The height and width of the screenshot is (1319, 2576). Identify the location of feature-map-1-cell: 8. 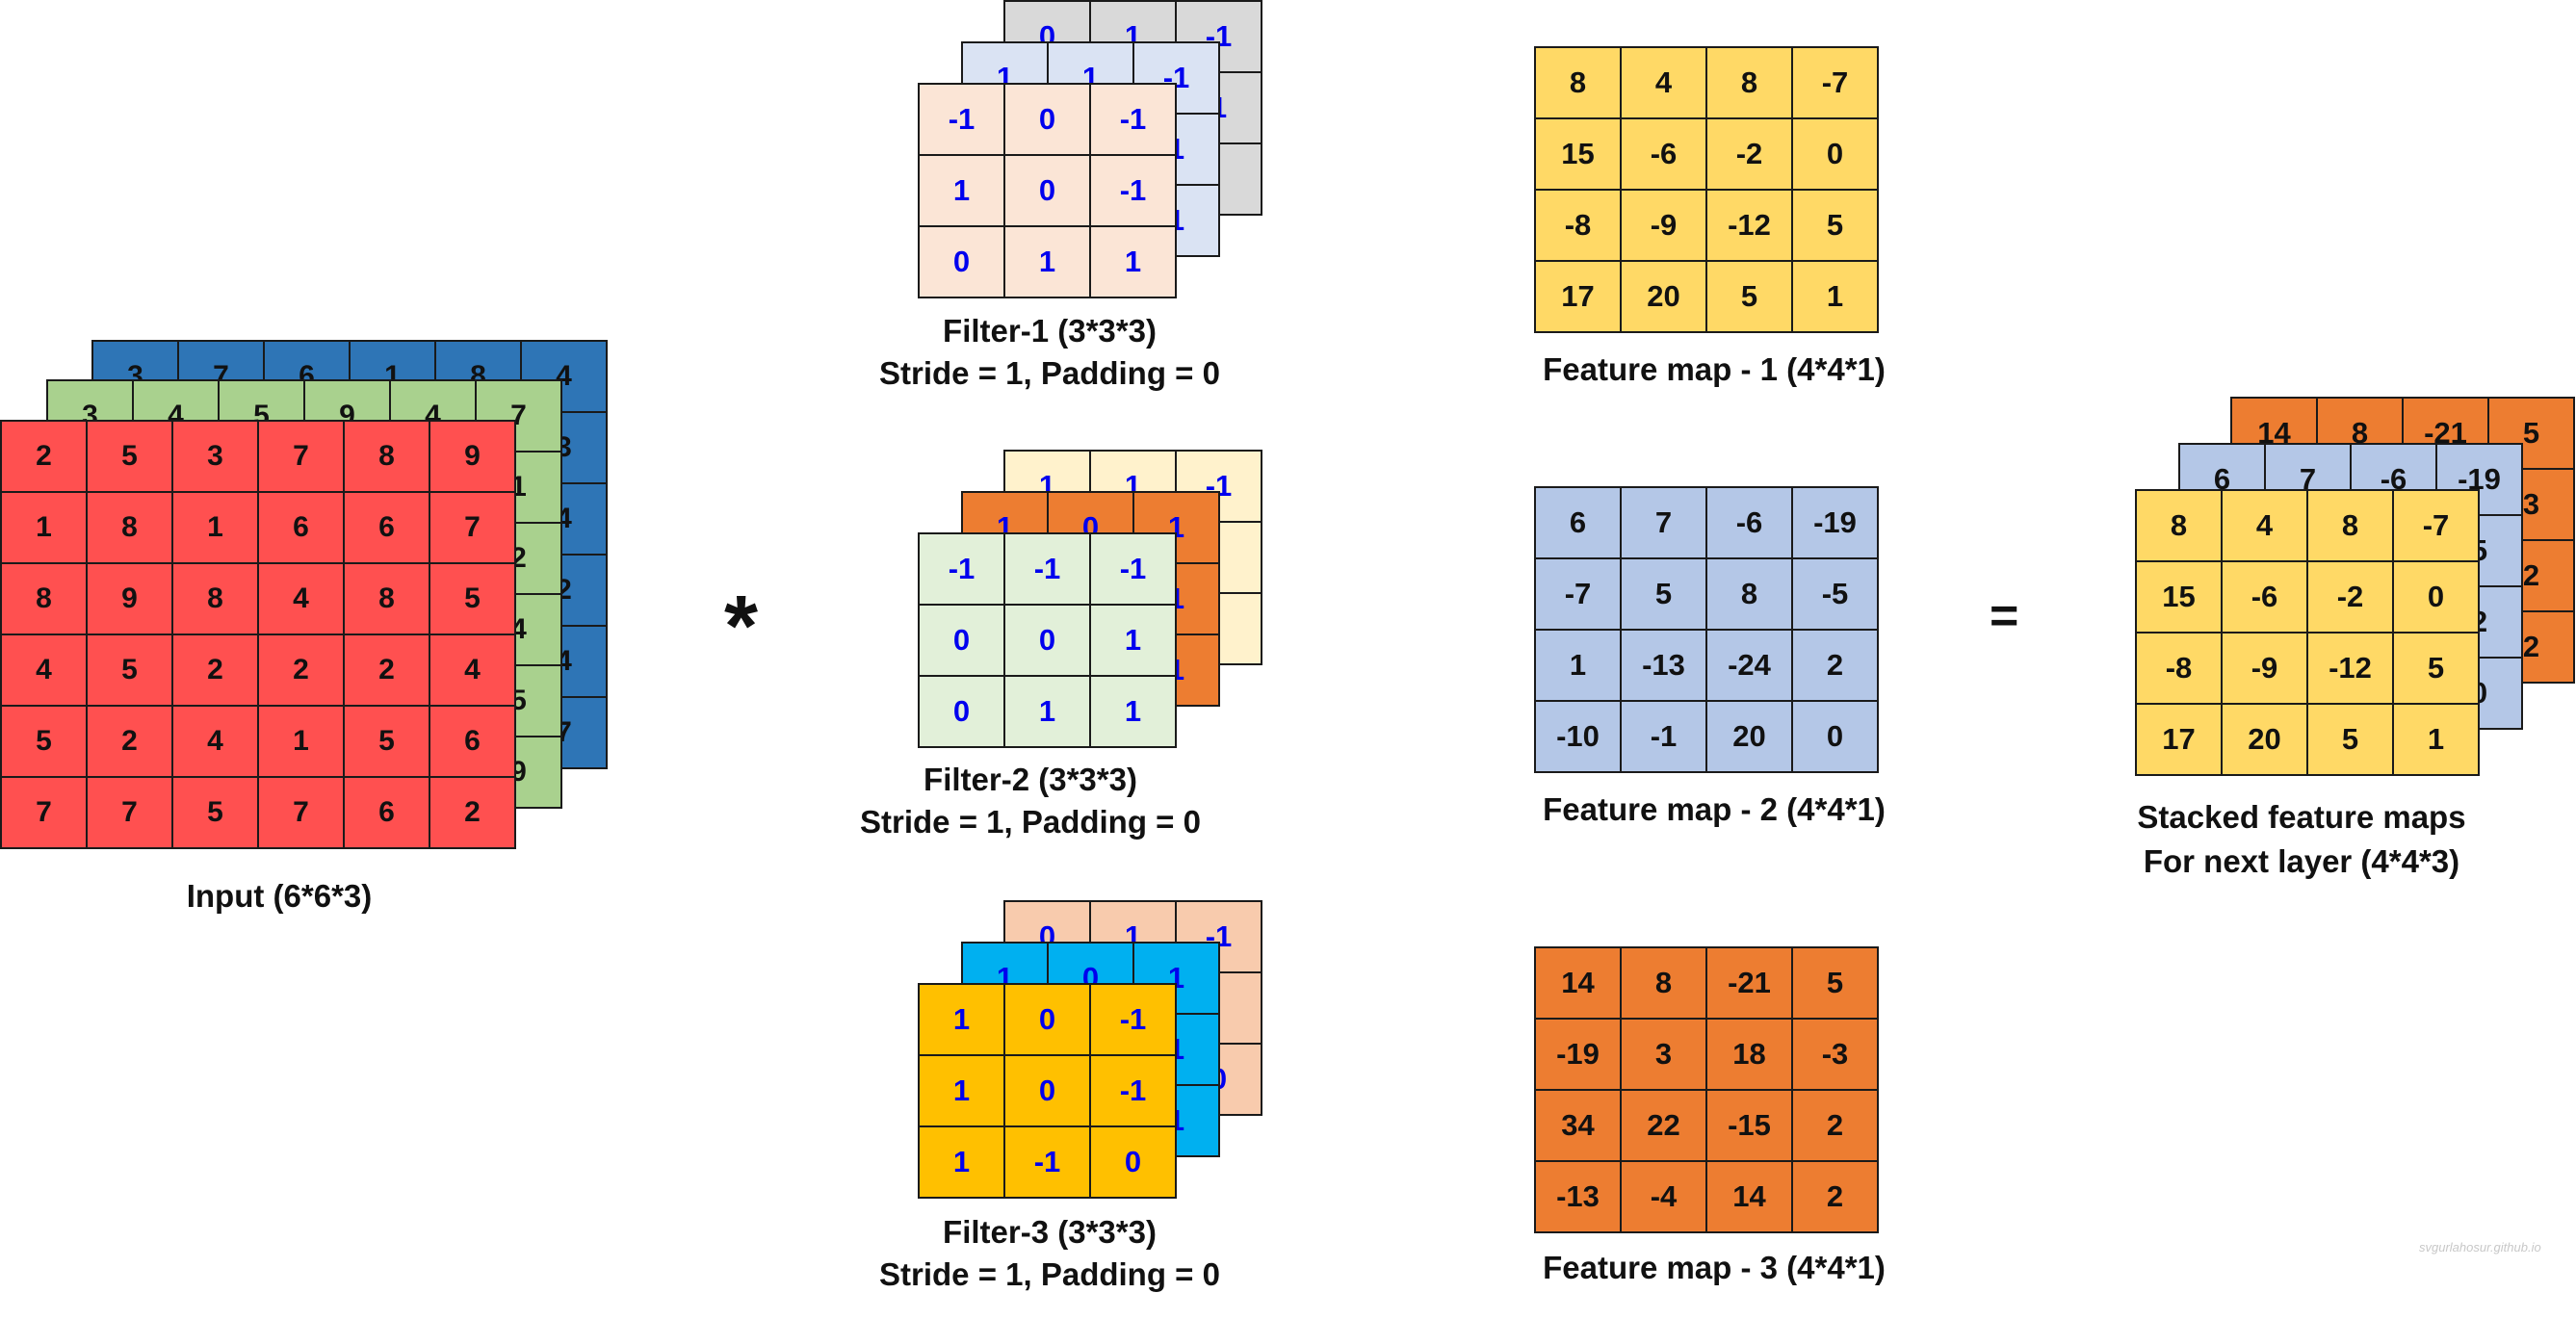
(1750, 83).